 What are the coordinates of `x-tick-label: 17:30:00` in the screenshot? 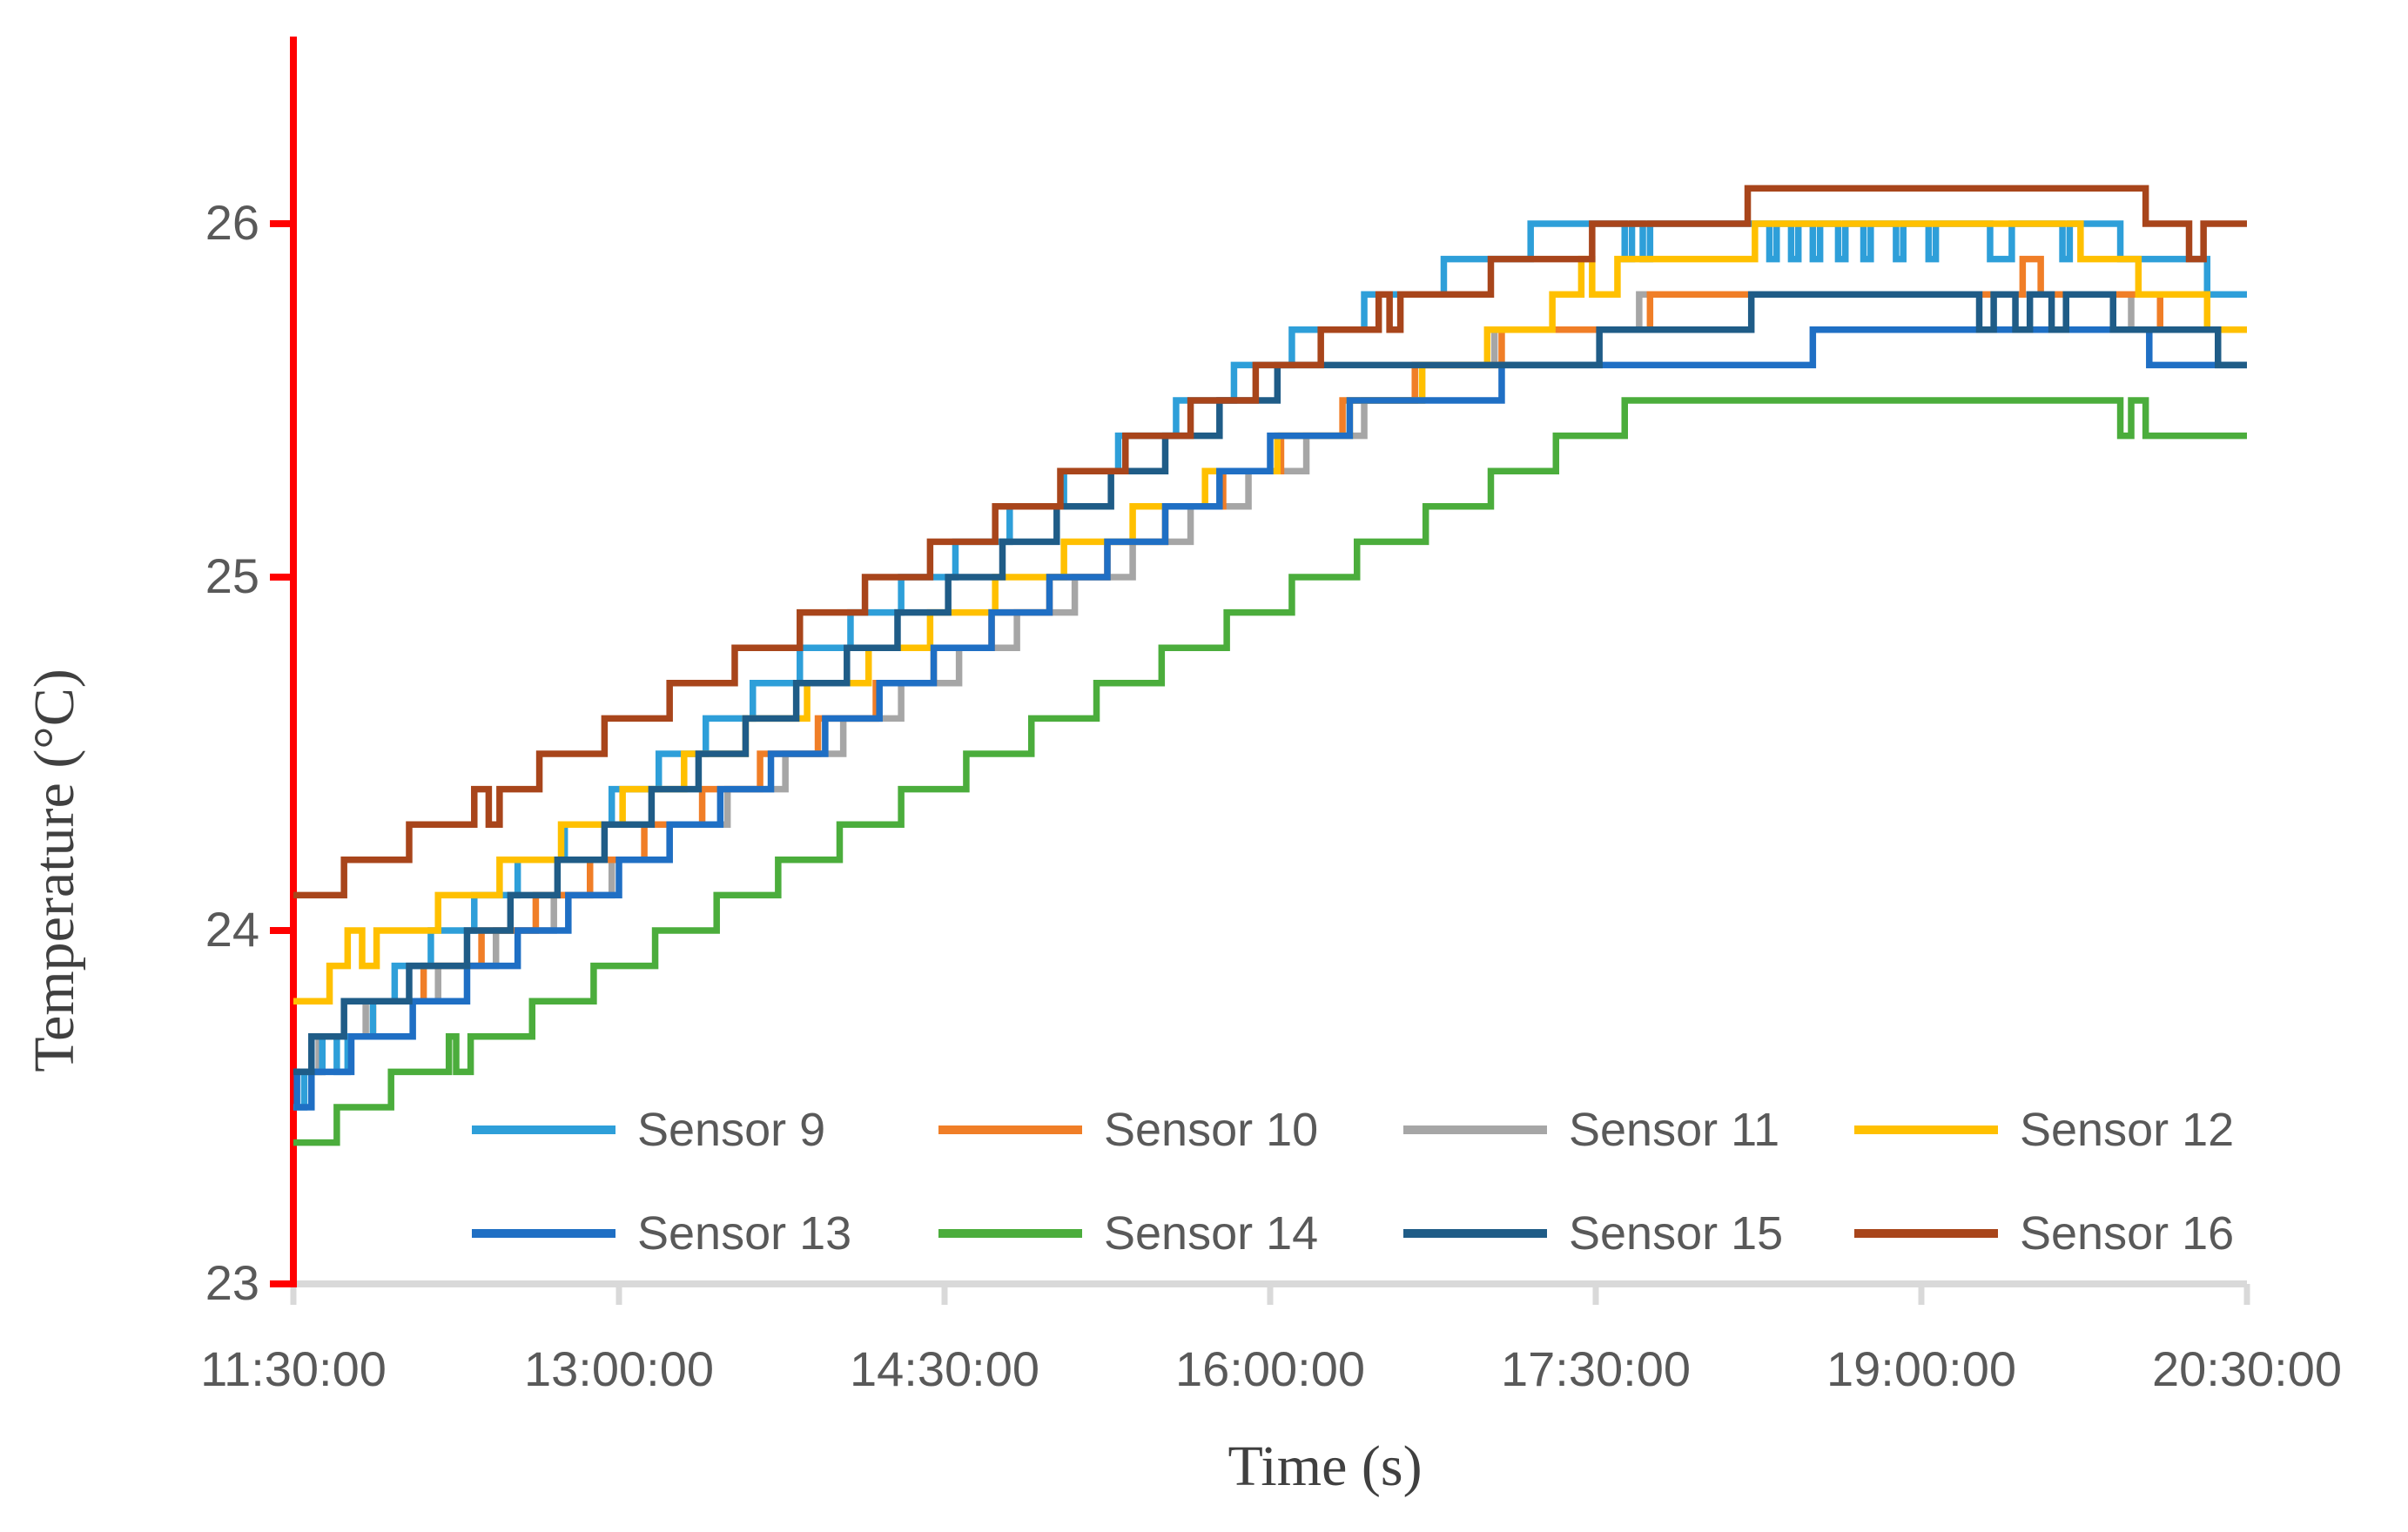 It's located at (1596, 1368).